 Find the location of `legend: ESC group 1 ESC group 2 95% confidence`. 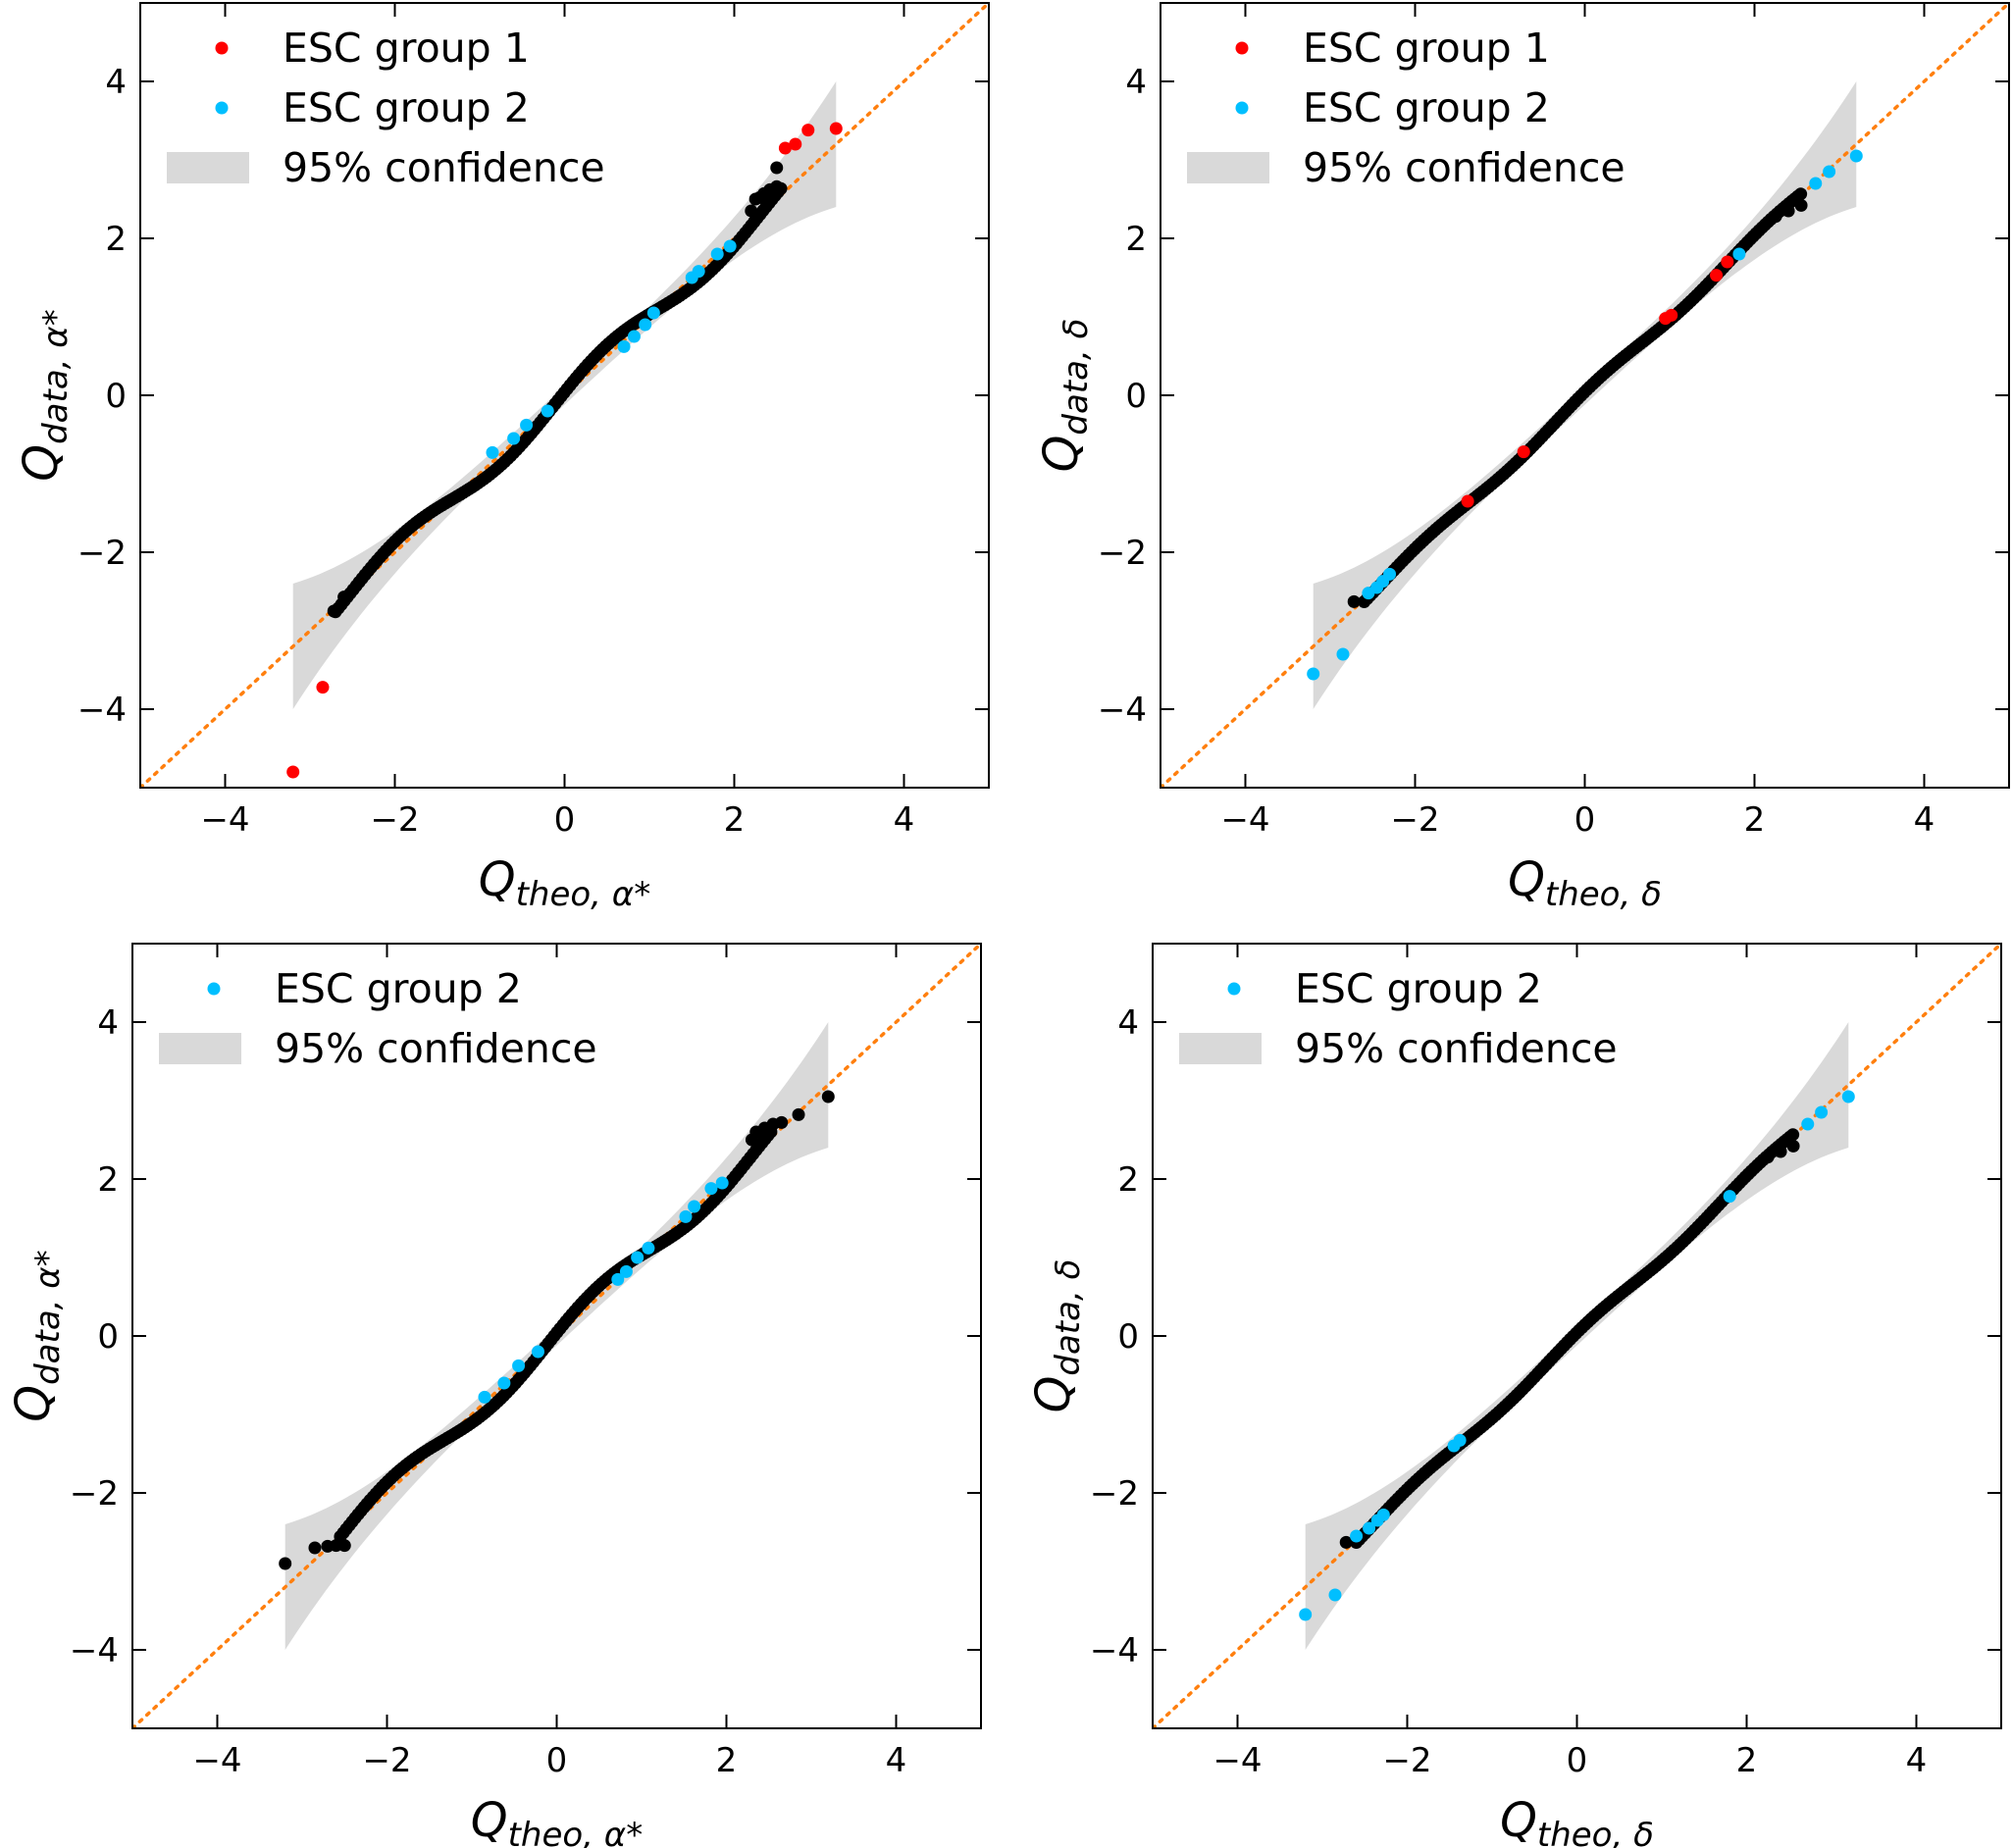

legend: ESC group 1 ESC group 2 95% confidence is located at coordinates (1406, 108).